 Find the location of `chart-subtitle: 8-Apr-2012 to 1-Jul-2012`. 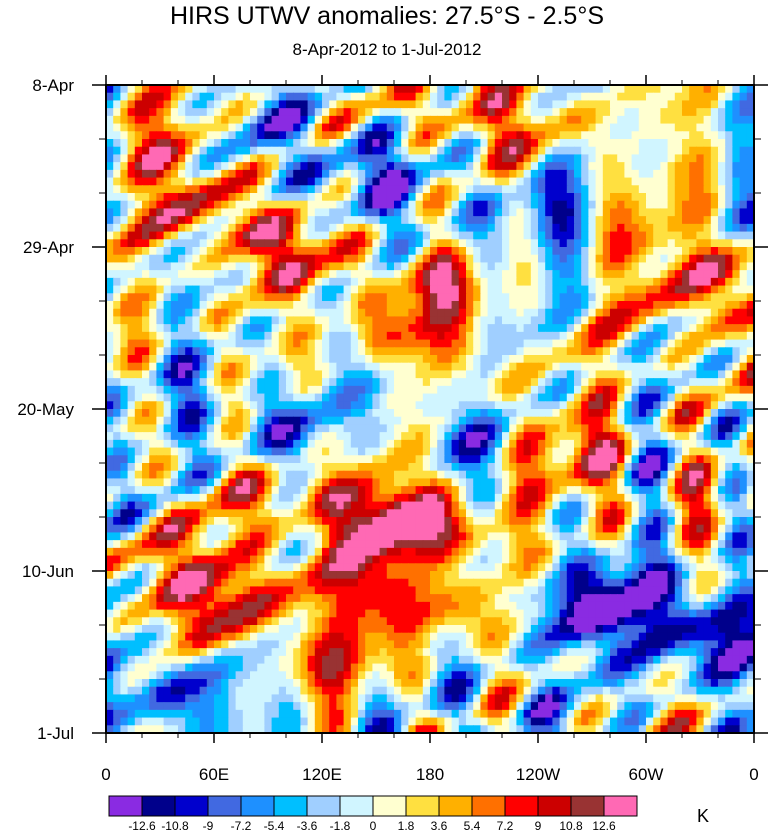

chart-subtitle: 8-Apr-2012 to 1-Jul-2012 is located at coordinates (387, 49).